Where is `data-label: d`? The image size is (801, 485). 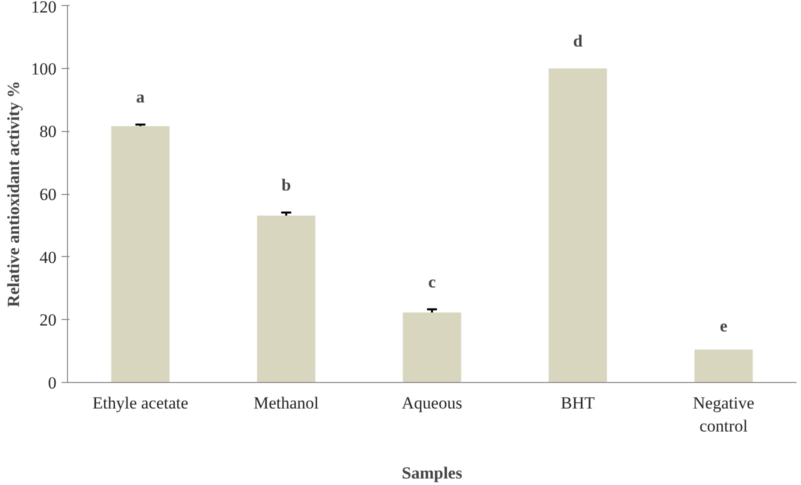
data-label: d is located at coordinates (578, 40).